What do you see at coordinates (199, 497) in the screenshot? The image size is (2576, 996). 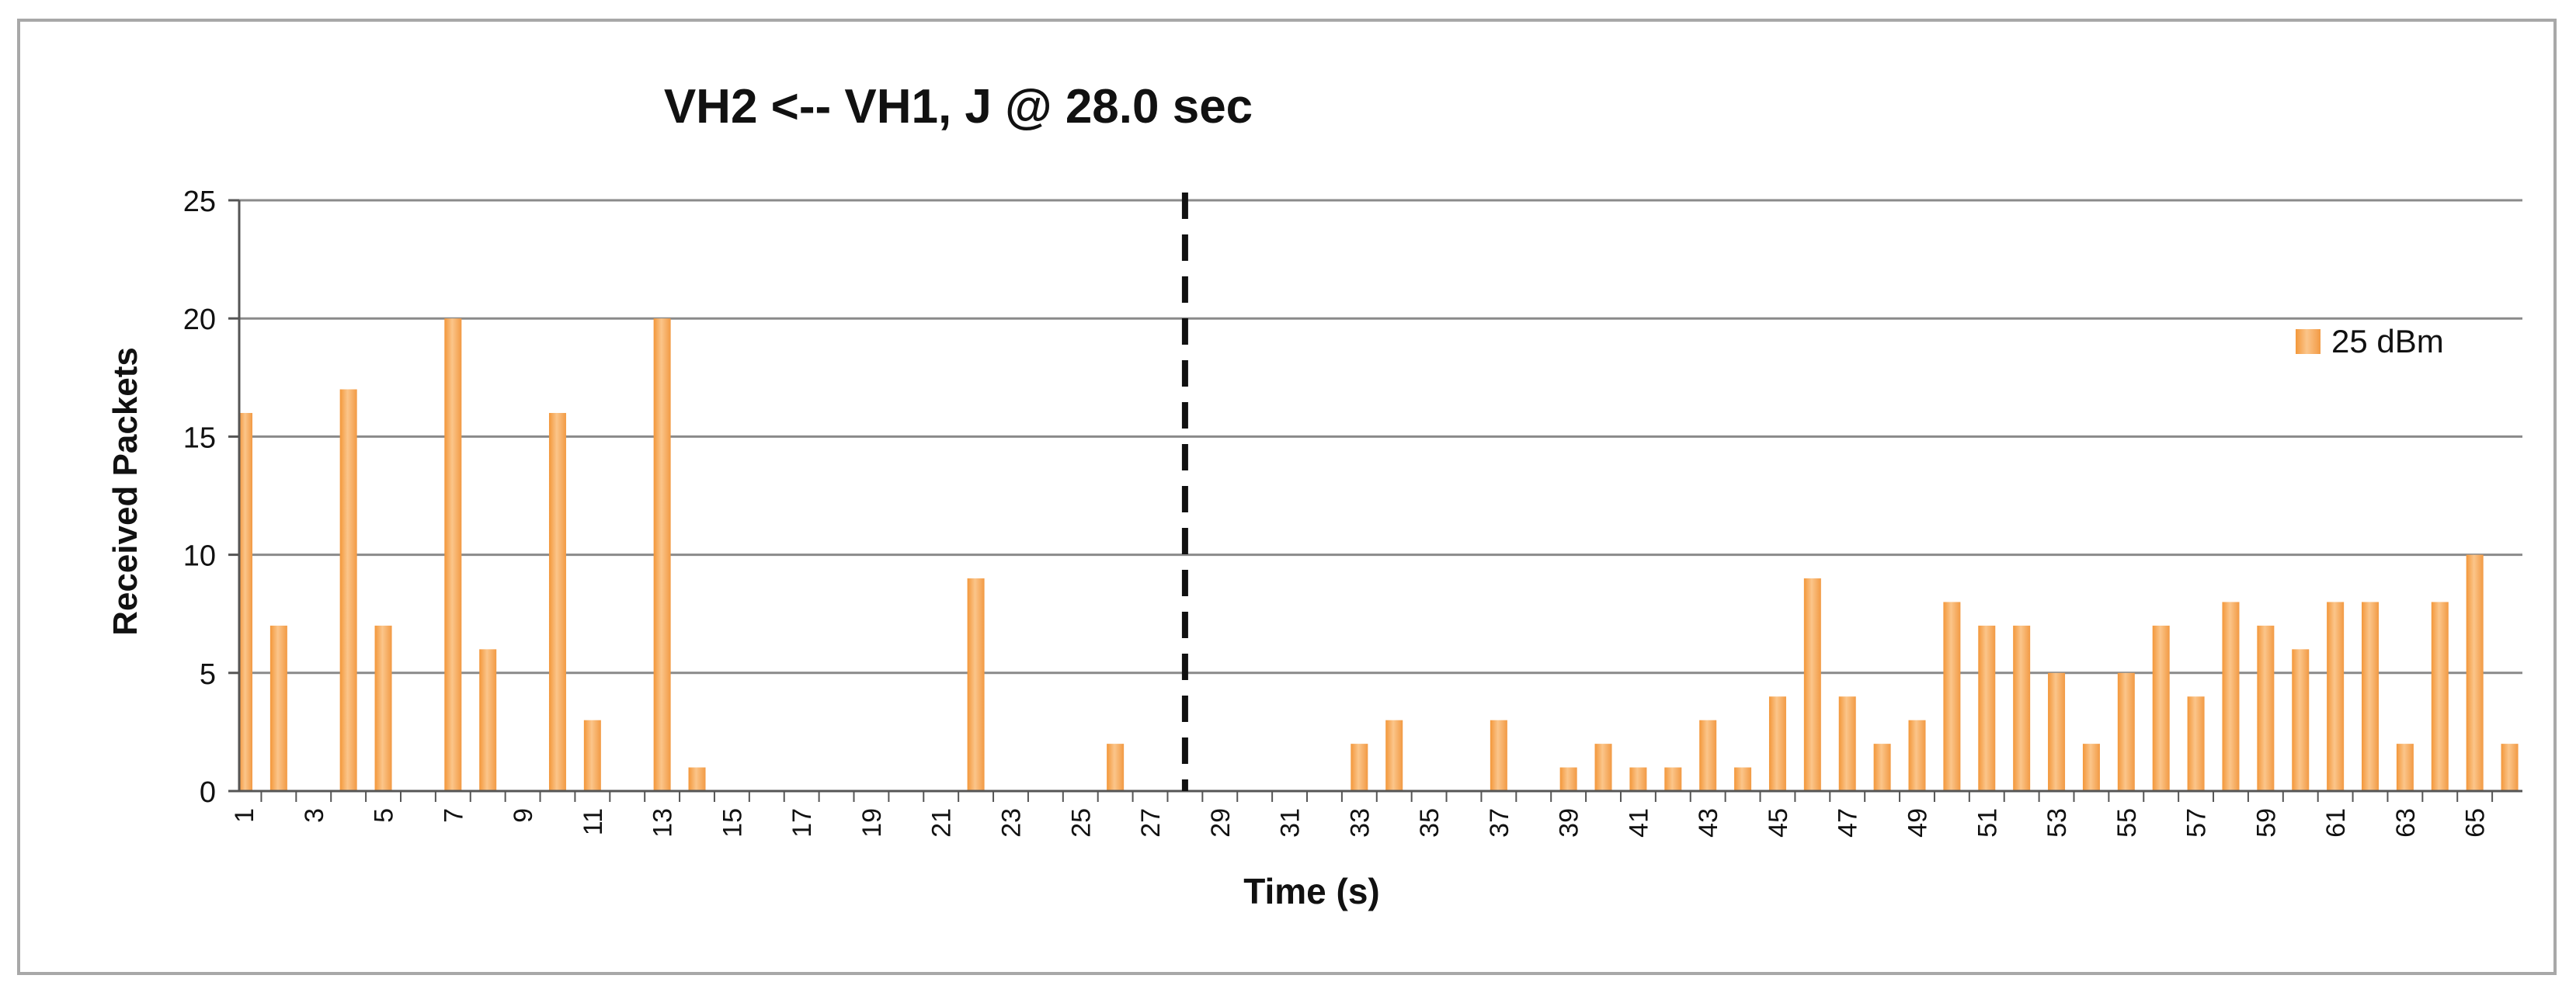 I see `y-tick-labels: 0 5 10 15 20 25` at bounding box center [199, 497].